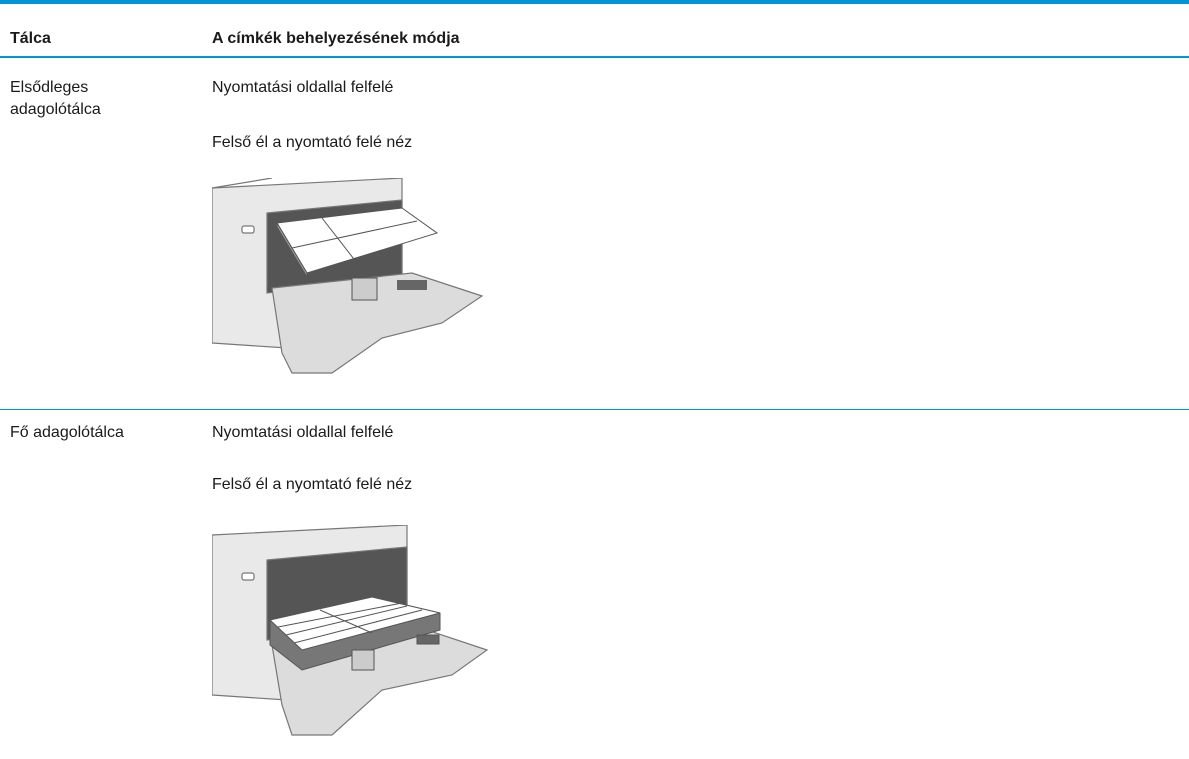 Image resolution: width=1189 pixels, height=759 pixels. I want to click on header-rule, so click(594, 57).